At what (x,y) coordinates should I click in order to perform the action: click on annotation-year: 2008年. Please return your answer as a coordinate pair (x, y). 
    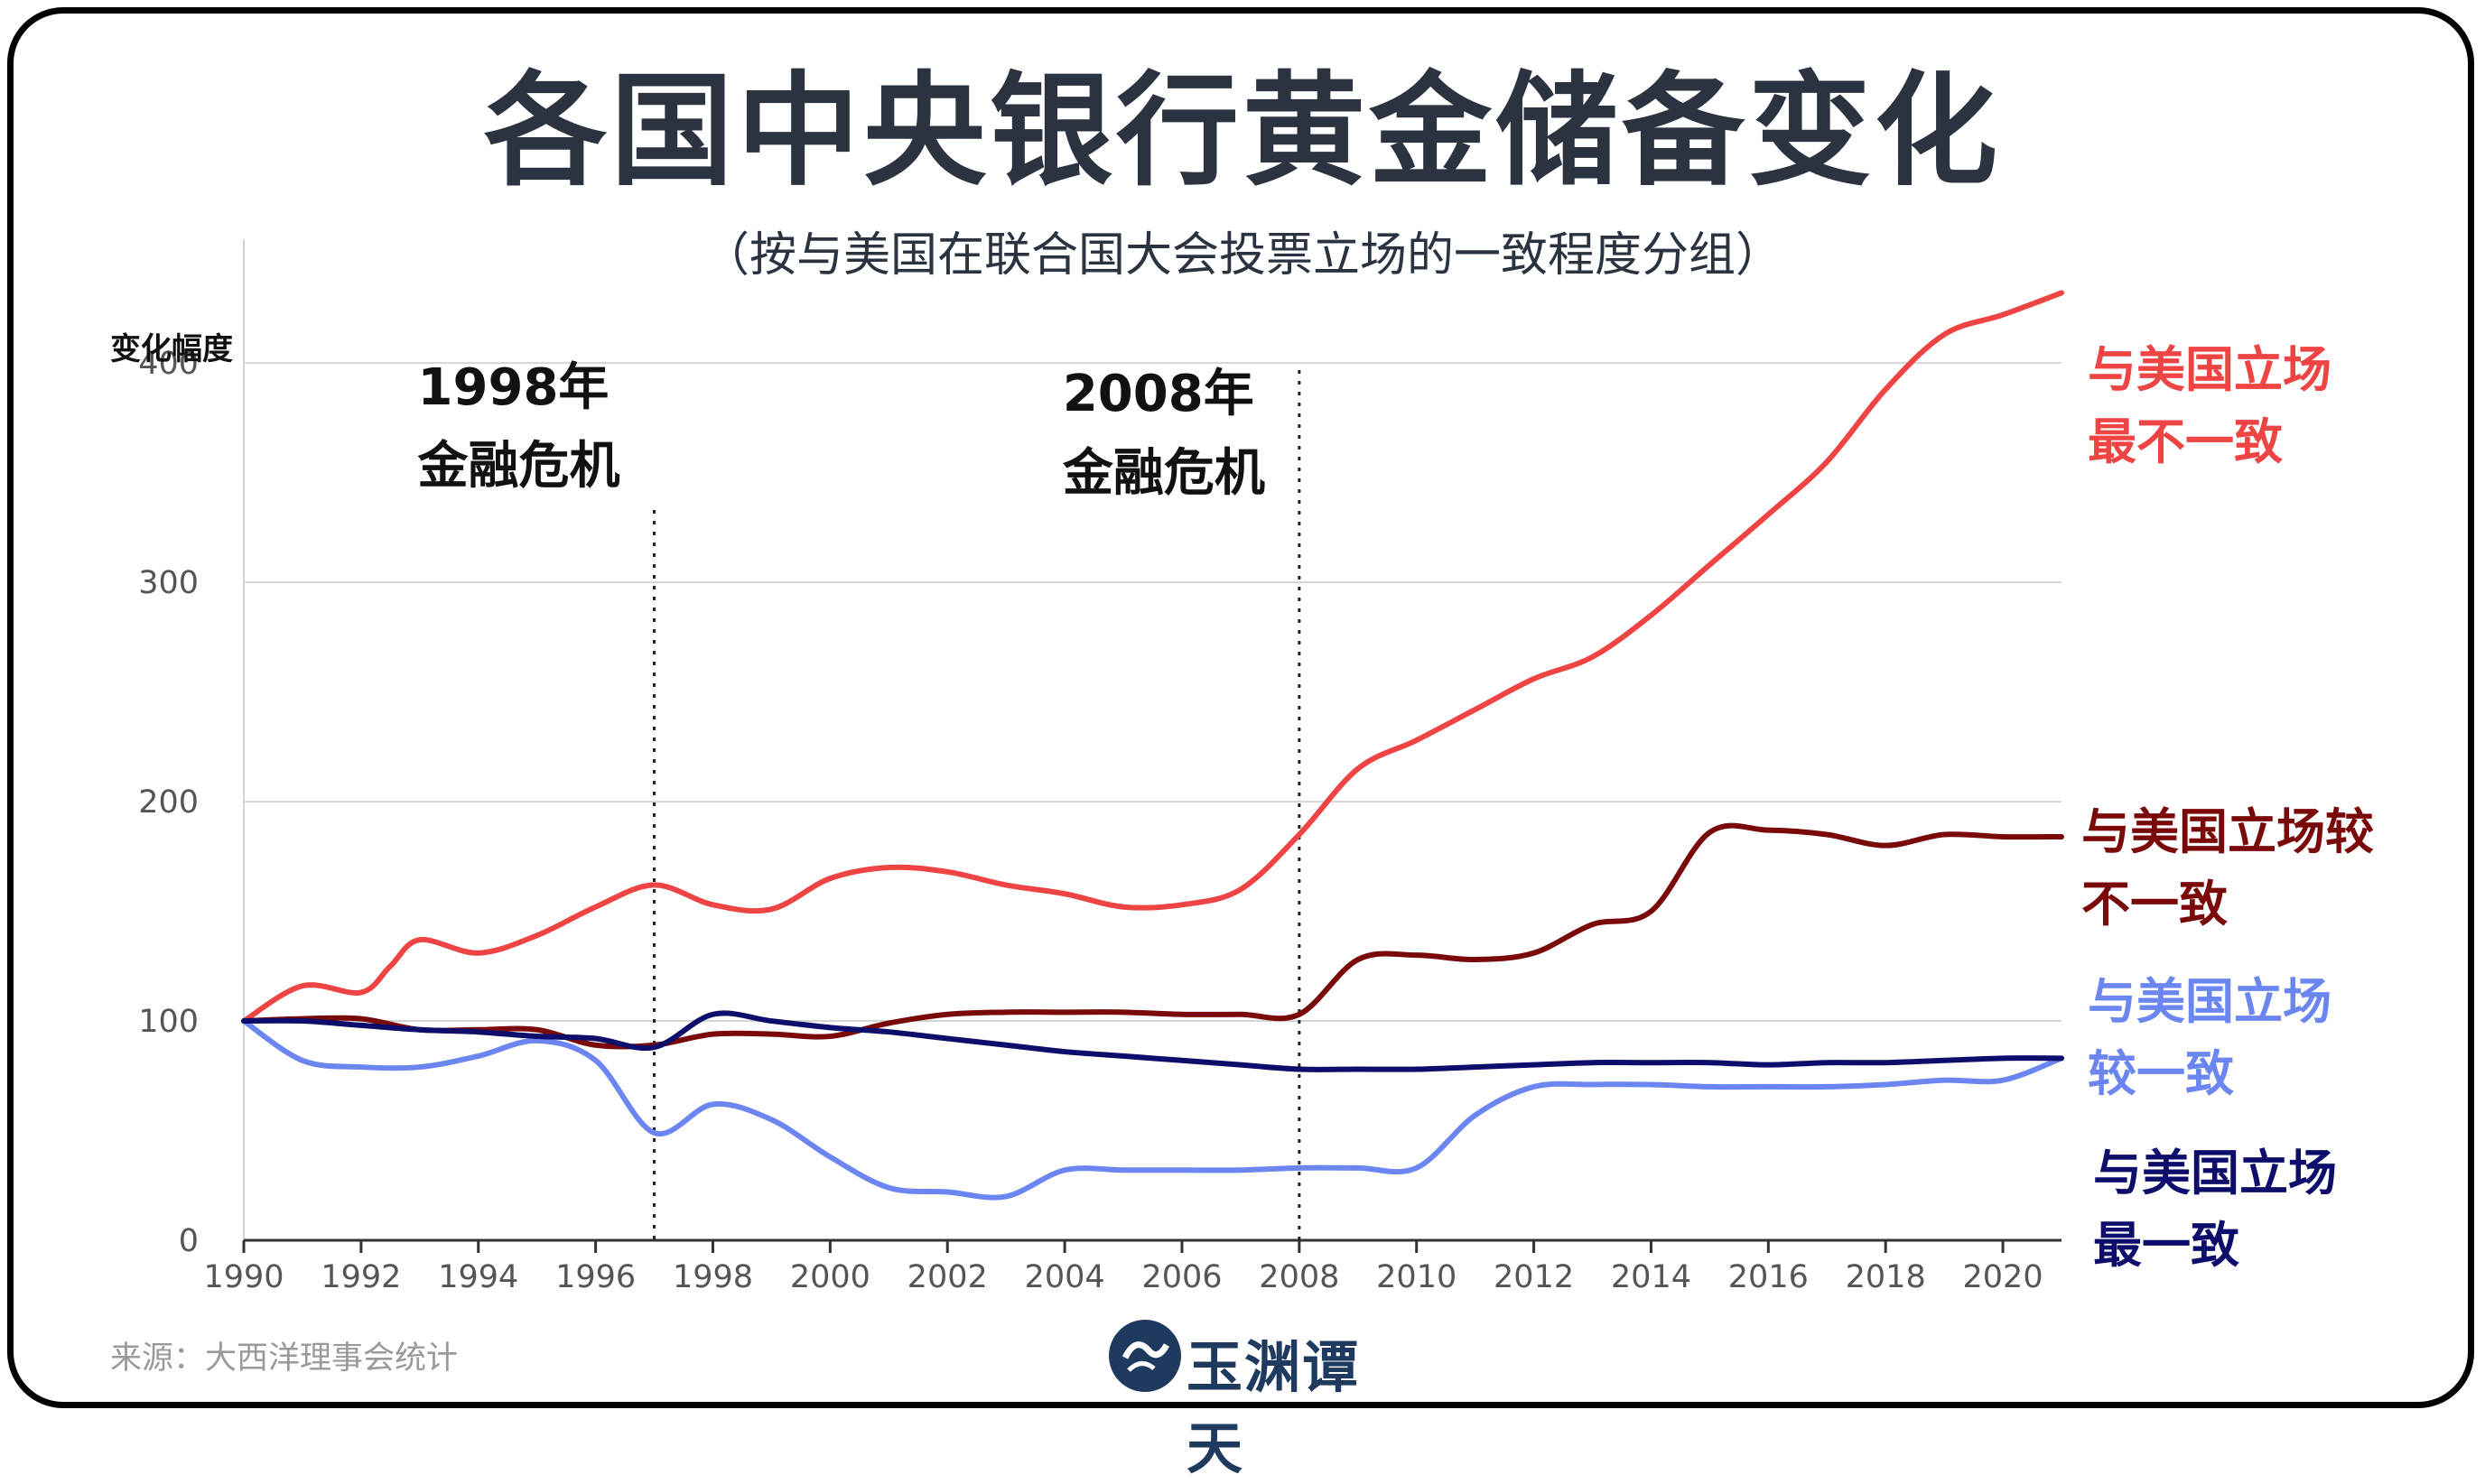
    Looking at the image, I should click on (1158, 394).